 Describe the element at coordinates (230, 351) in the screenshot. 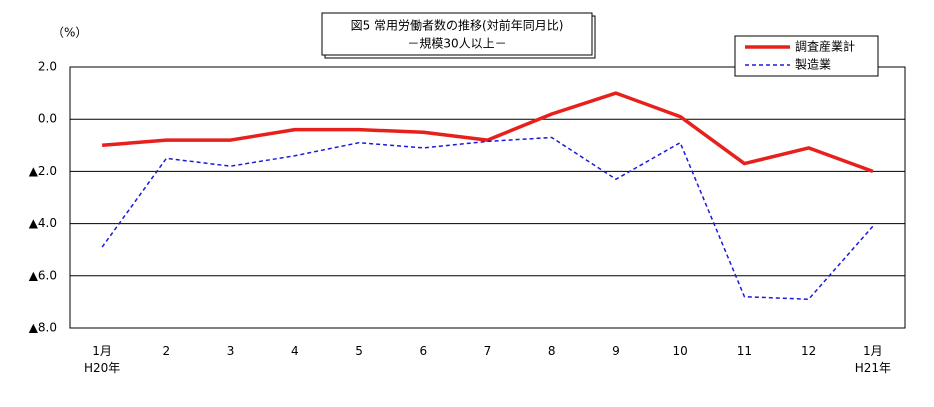

I see `x-tick-label: 3` at that location.